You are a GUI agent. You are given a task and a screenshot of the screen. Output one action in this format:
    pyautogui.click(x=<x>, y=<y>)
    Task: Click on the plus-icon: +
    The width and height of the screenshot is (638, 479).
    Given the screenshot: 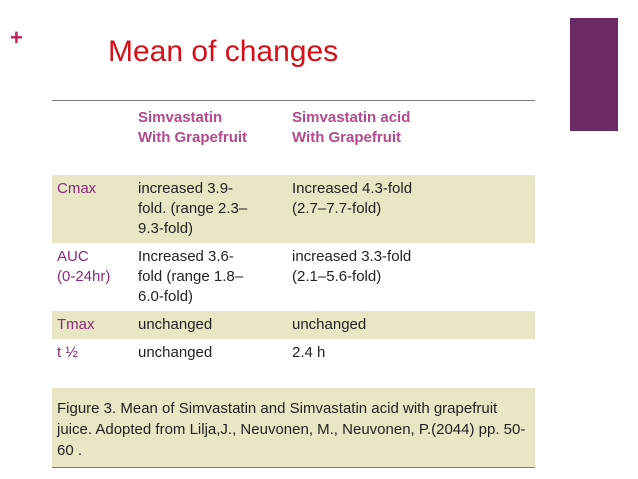 What is the action you would take?
    pyautogui.click(x=16, y=37)
    